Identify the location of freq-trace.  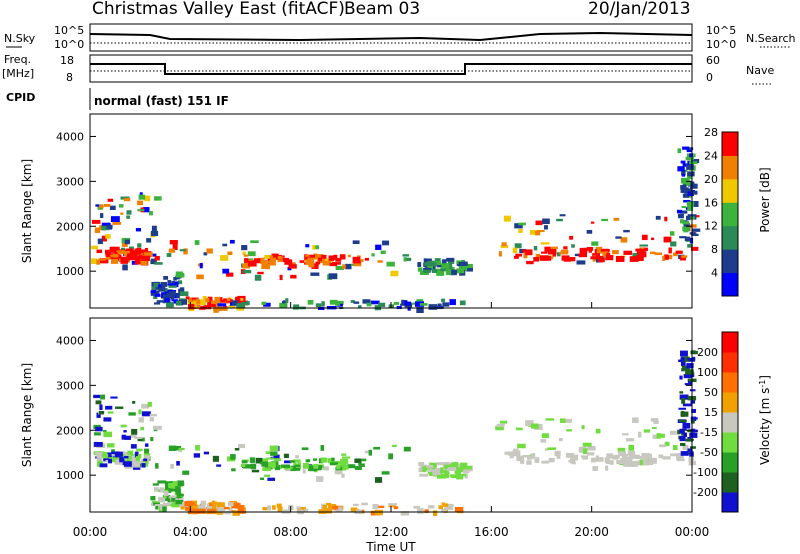
(391, 69).